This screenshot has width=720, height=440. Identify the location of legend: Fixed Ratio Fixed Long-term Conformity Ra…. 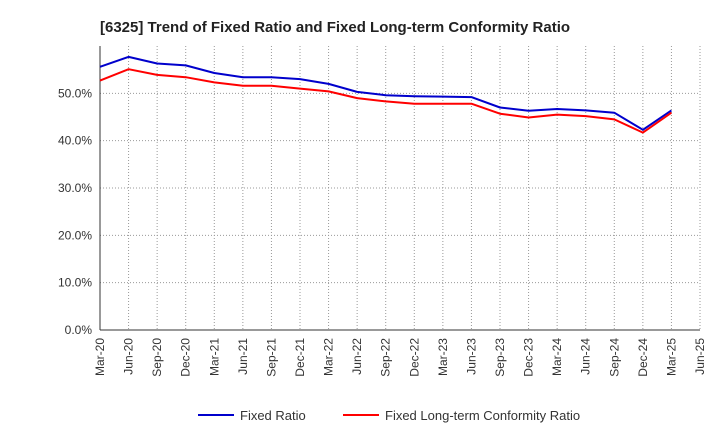
(389, 415).